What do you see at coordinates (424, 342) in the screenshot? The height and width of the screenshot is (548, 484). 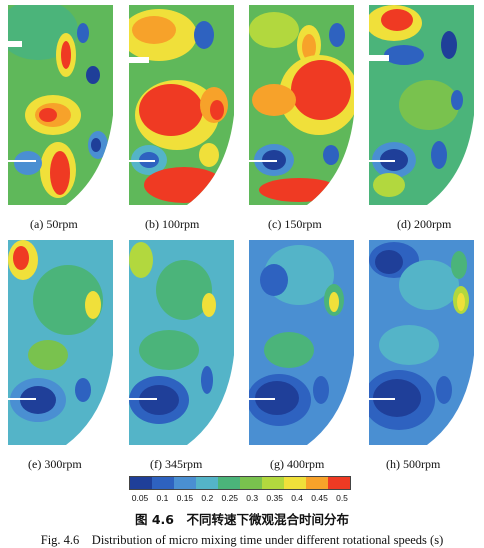 I see `contour-panel-h` at bounding box center [424, 342].